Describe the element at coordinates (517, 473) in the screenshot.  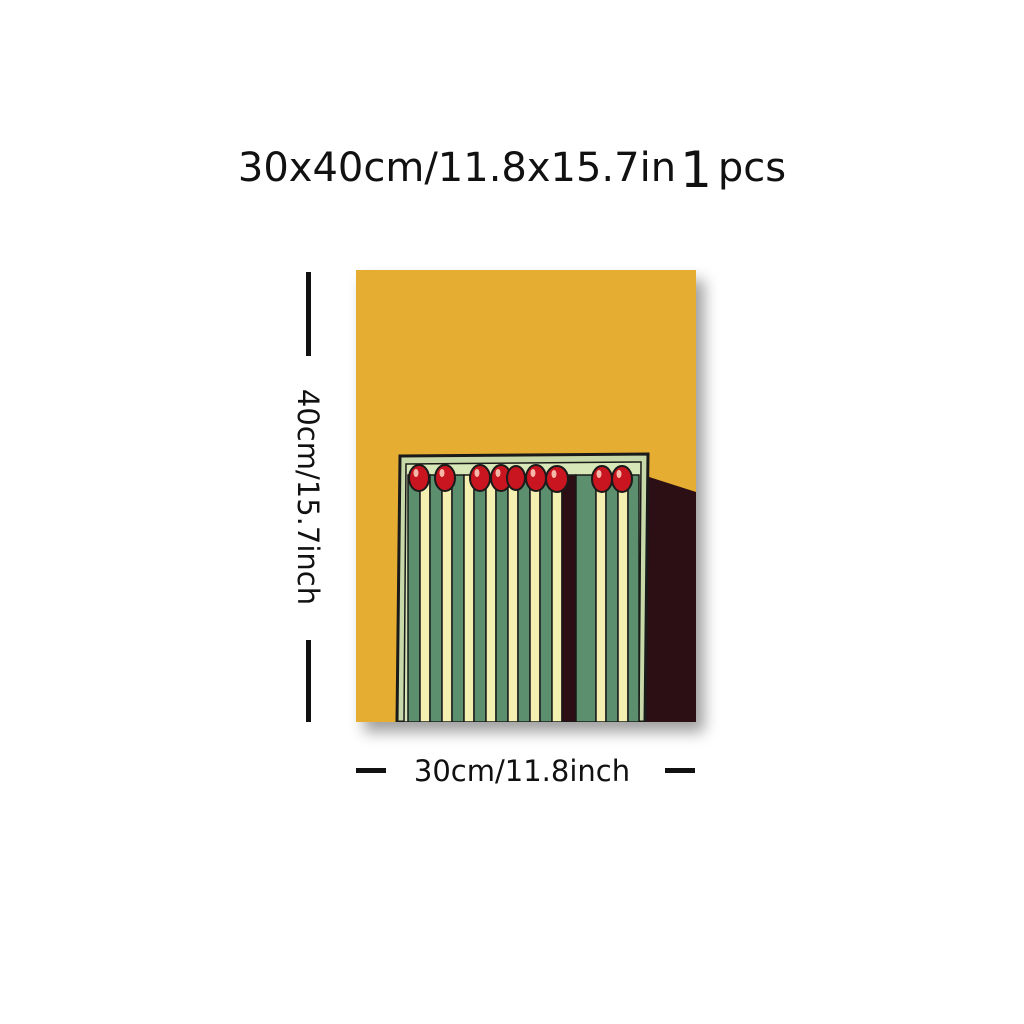
I see `match-head-highlights` at that location.